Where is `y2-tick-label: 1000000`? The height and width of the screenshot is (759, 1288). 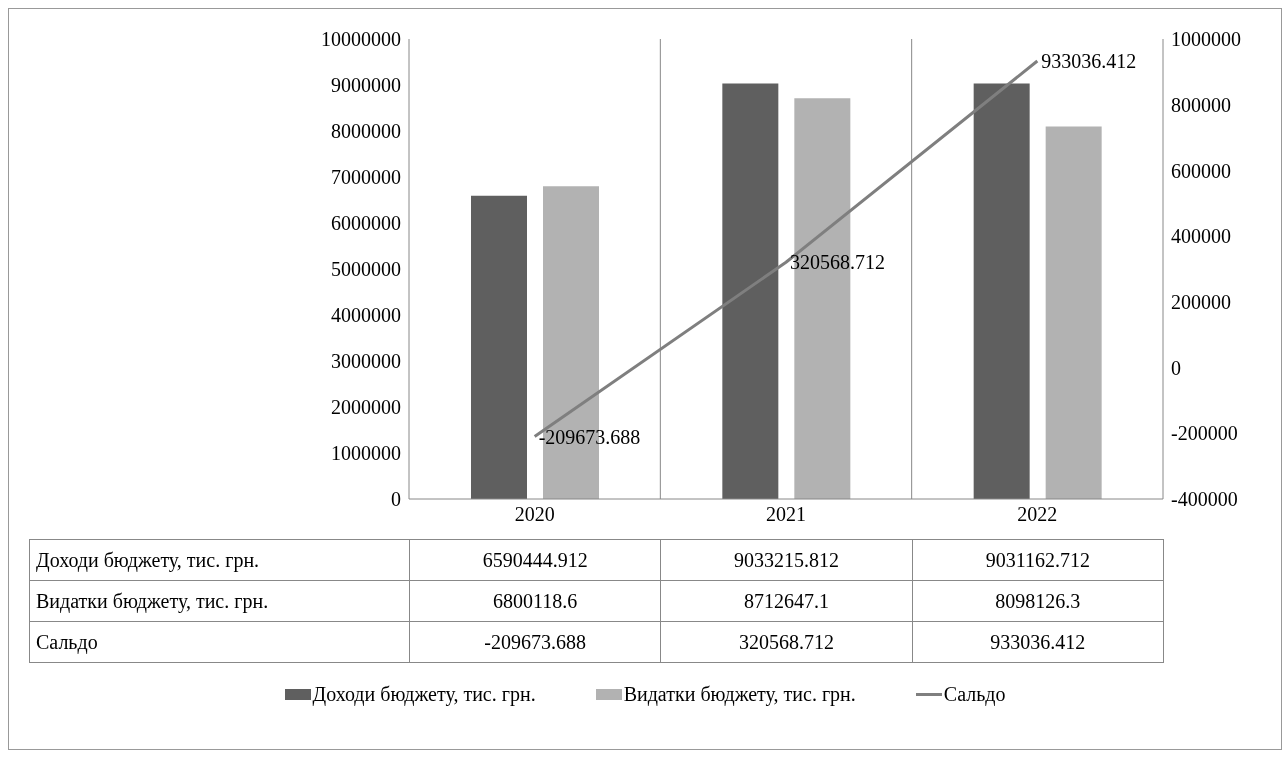 y2-tick-label: 1000000 is located at coordinates (1206, 39).